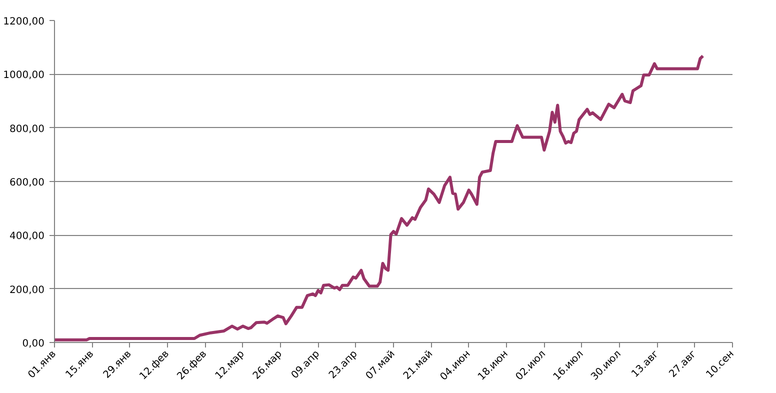 The width and height of the screenshot is (776, 393). What do you see at coordinates (24, 76) in the screenshot?
I see `y-tick-label: 1000,00` at bounding box center [24, 76].